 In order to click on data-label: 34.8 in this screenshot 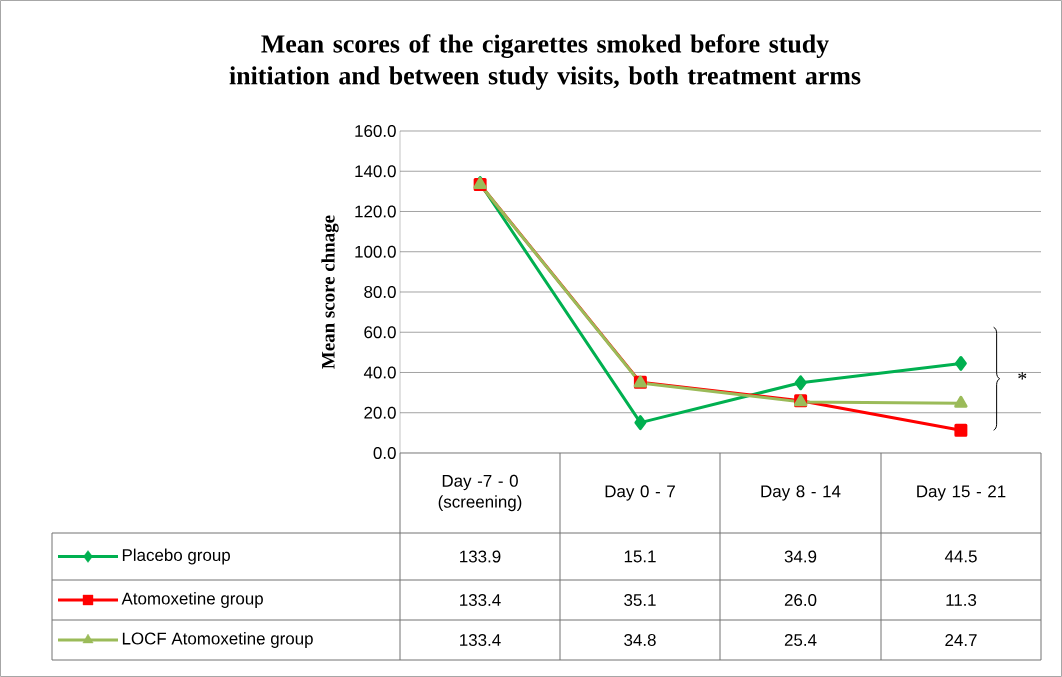, I will do `click(640, 640)`.